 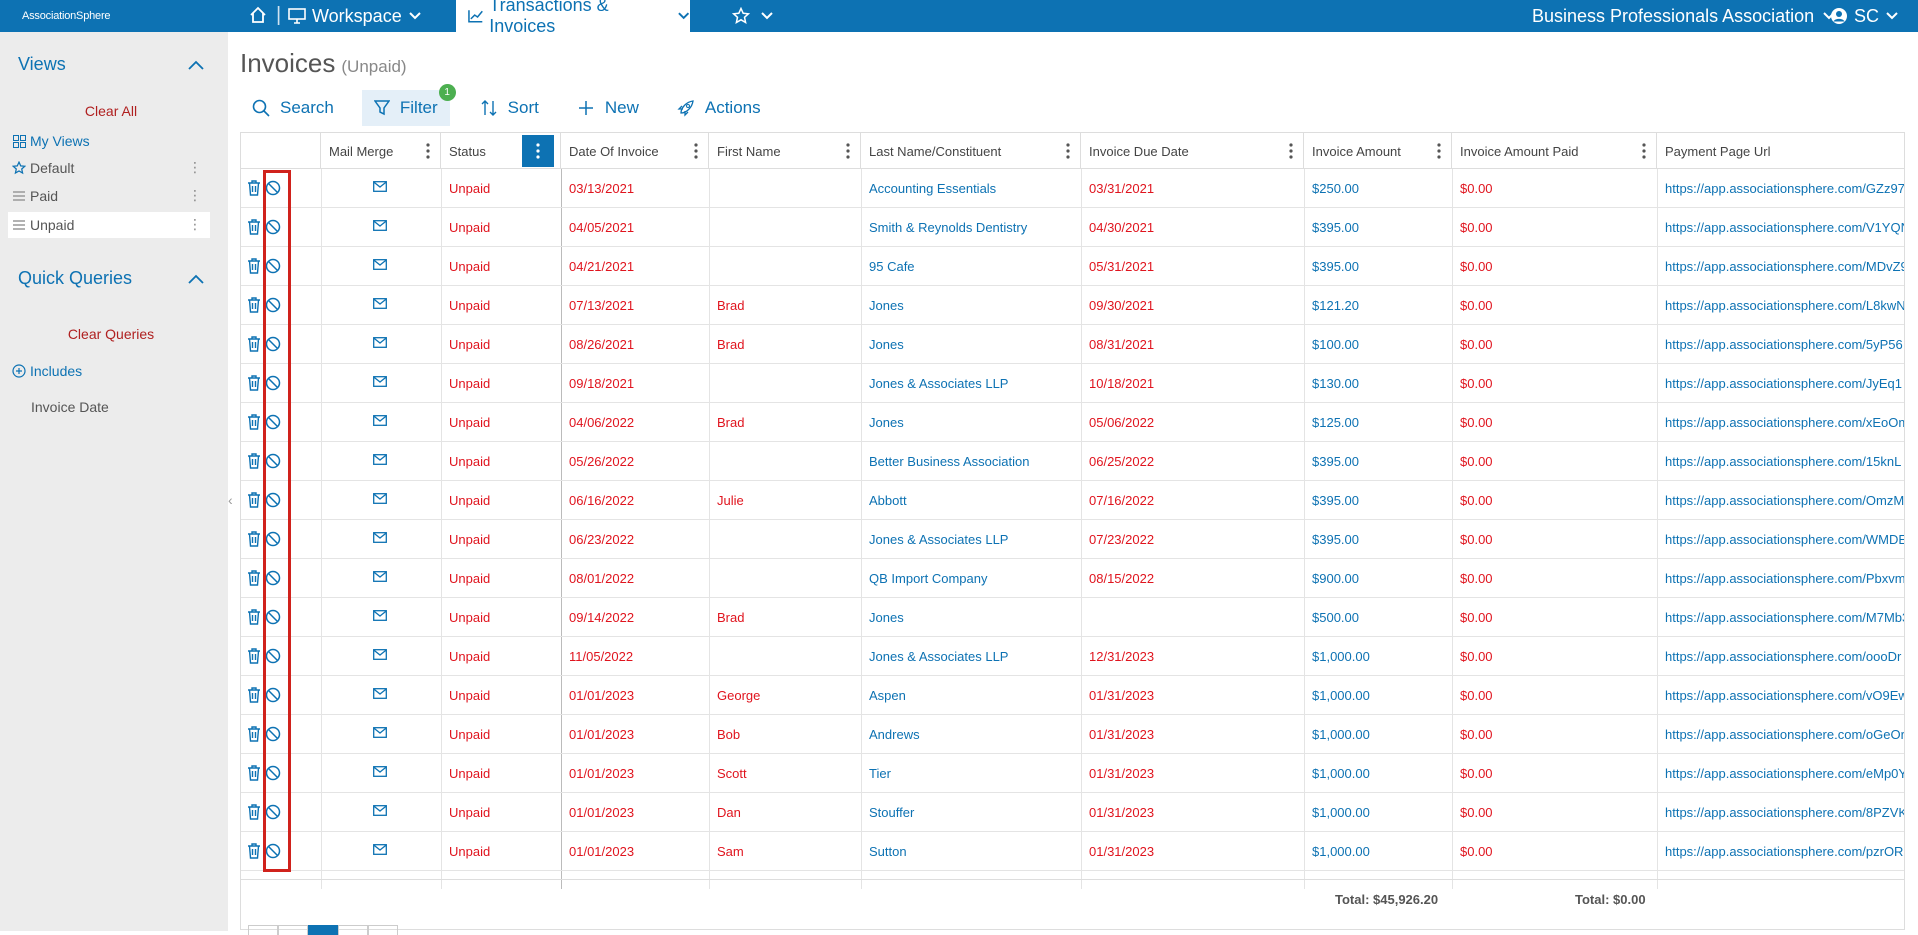 I want to click on clear-queries-link: Clear Queries, so click(x=111, y=334).